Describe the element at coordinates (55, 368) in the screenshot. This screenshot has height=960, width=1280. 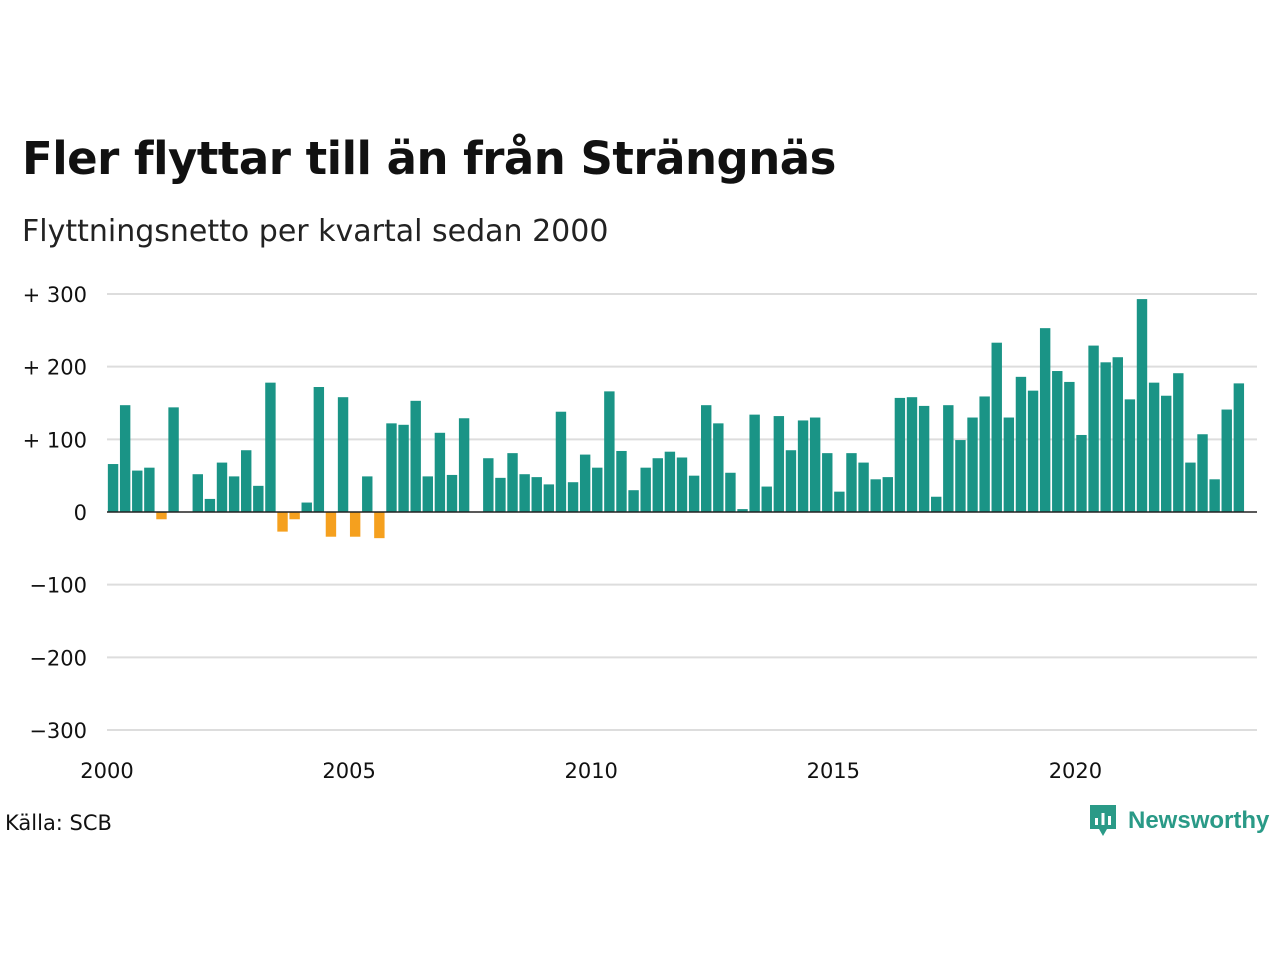
I see `y-tick-label: + 200` at that location.